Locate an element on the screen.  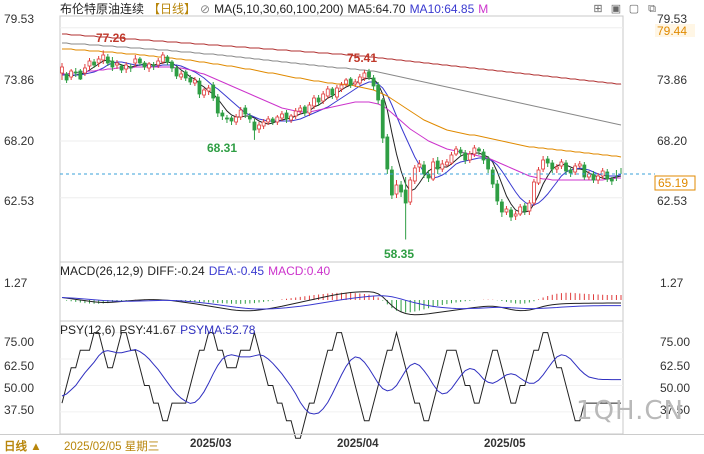
macd-dea: DEA:-0.45 is located at coordinates (236, 271).